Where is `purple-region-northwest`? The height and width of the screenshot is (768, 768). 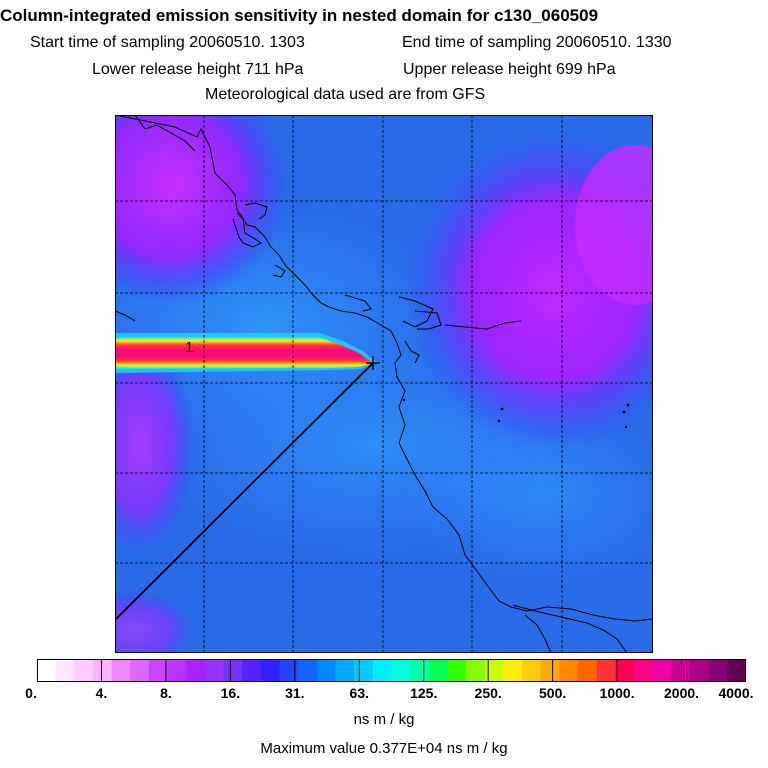 purple-region-northwest is located at coordinates (202, 210).